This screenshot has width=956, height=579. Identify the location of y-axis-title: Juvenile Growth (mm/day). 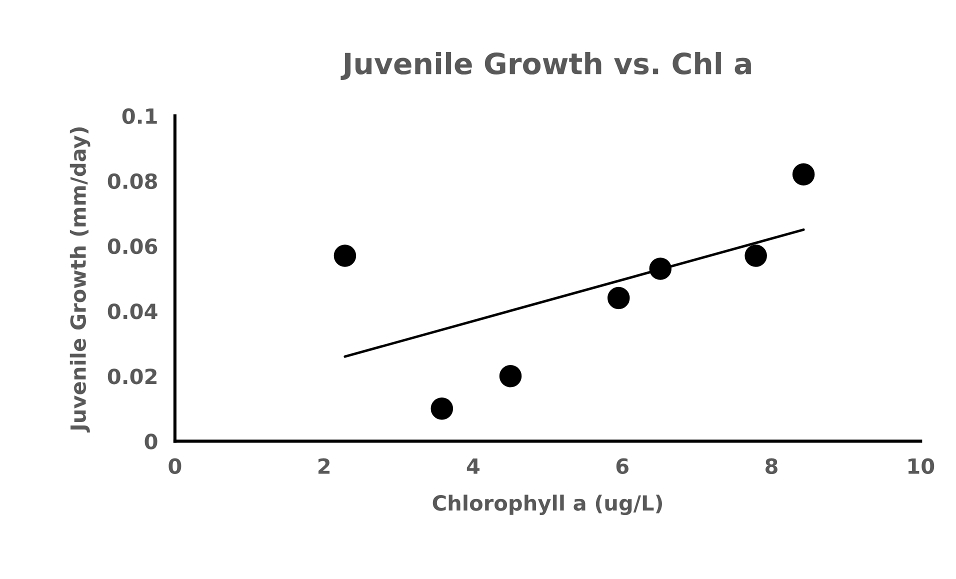
(80, 280).